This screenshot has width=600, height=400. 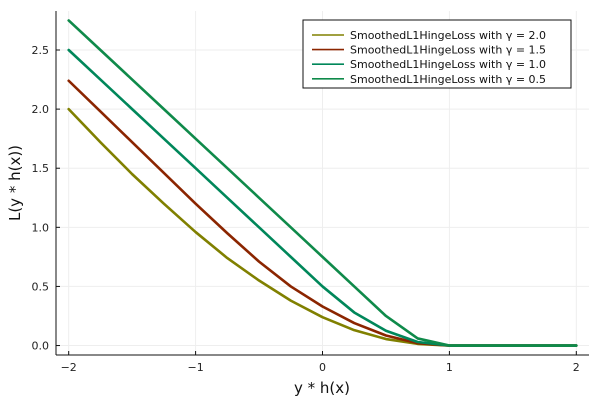 What do you see at coordinates (448, 35) in the screenshot?
I see `legend-label-1: SmoothedL1HingeLoss with γ = 2.0` at bounding box center [448, 35].